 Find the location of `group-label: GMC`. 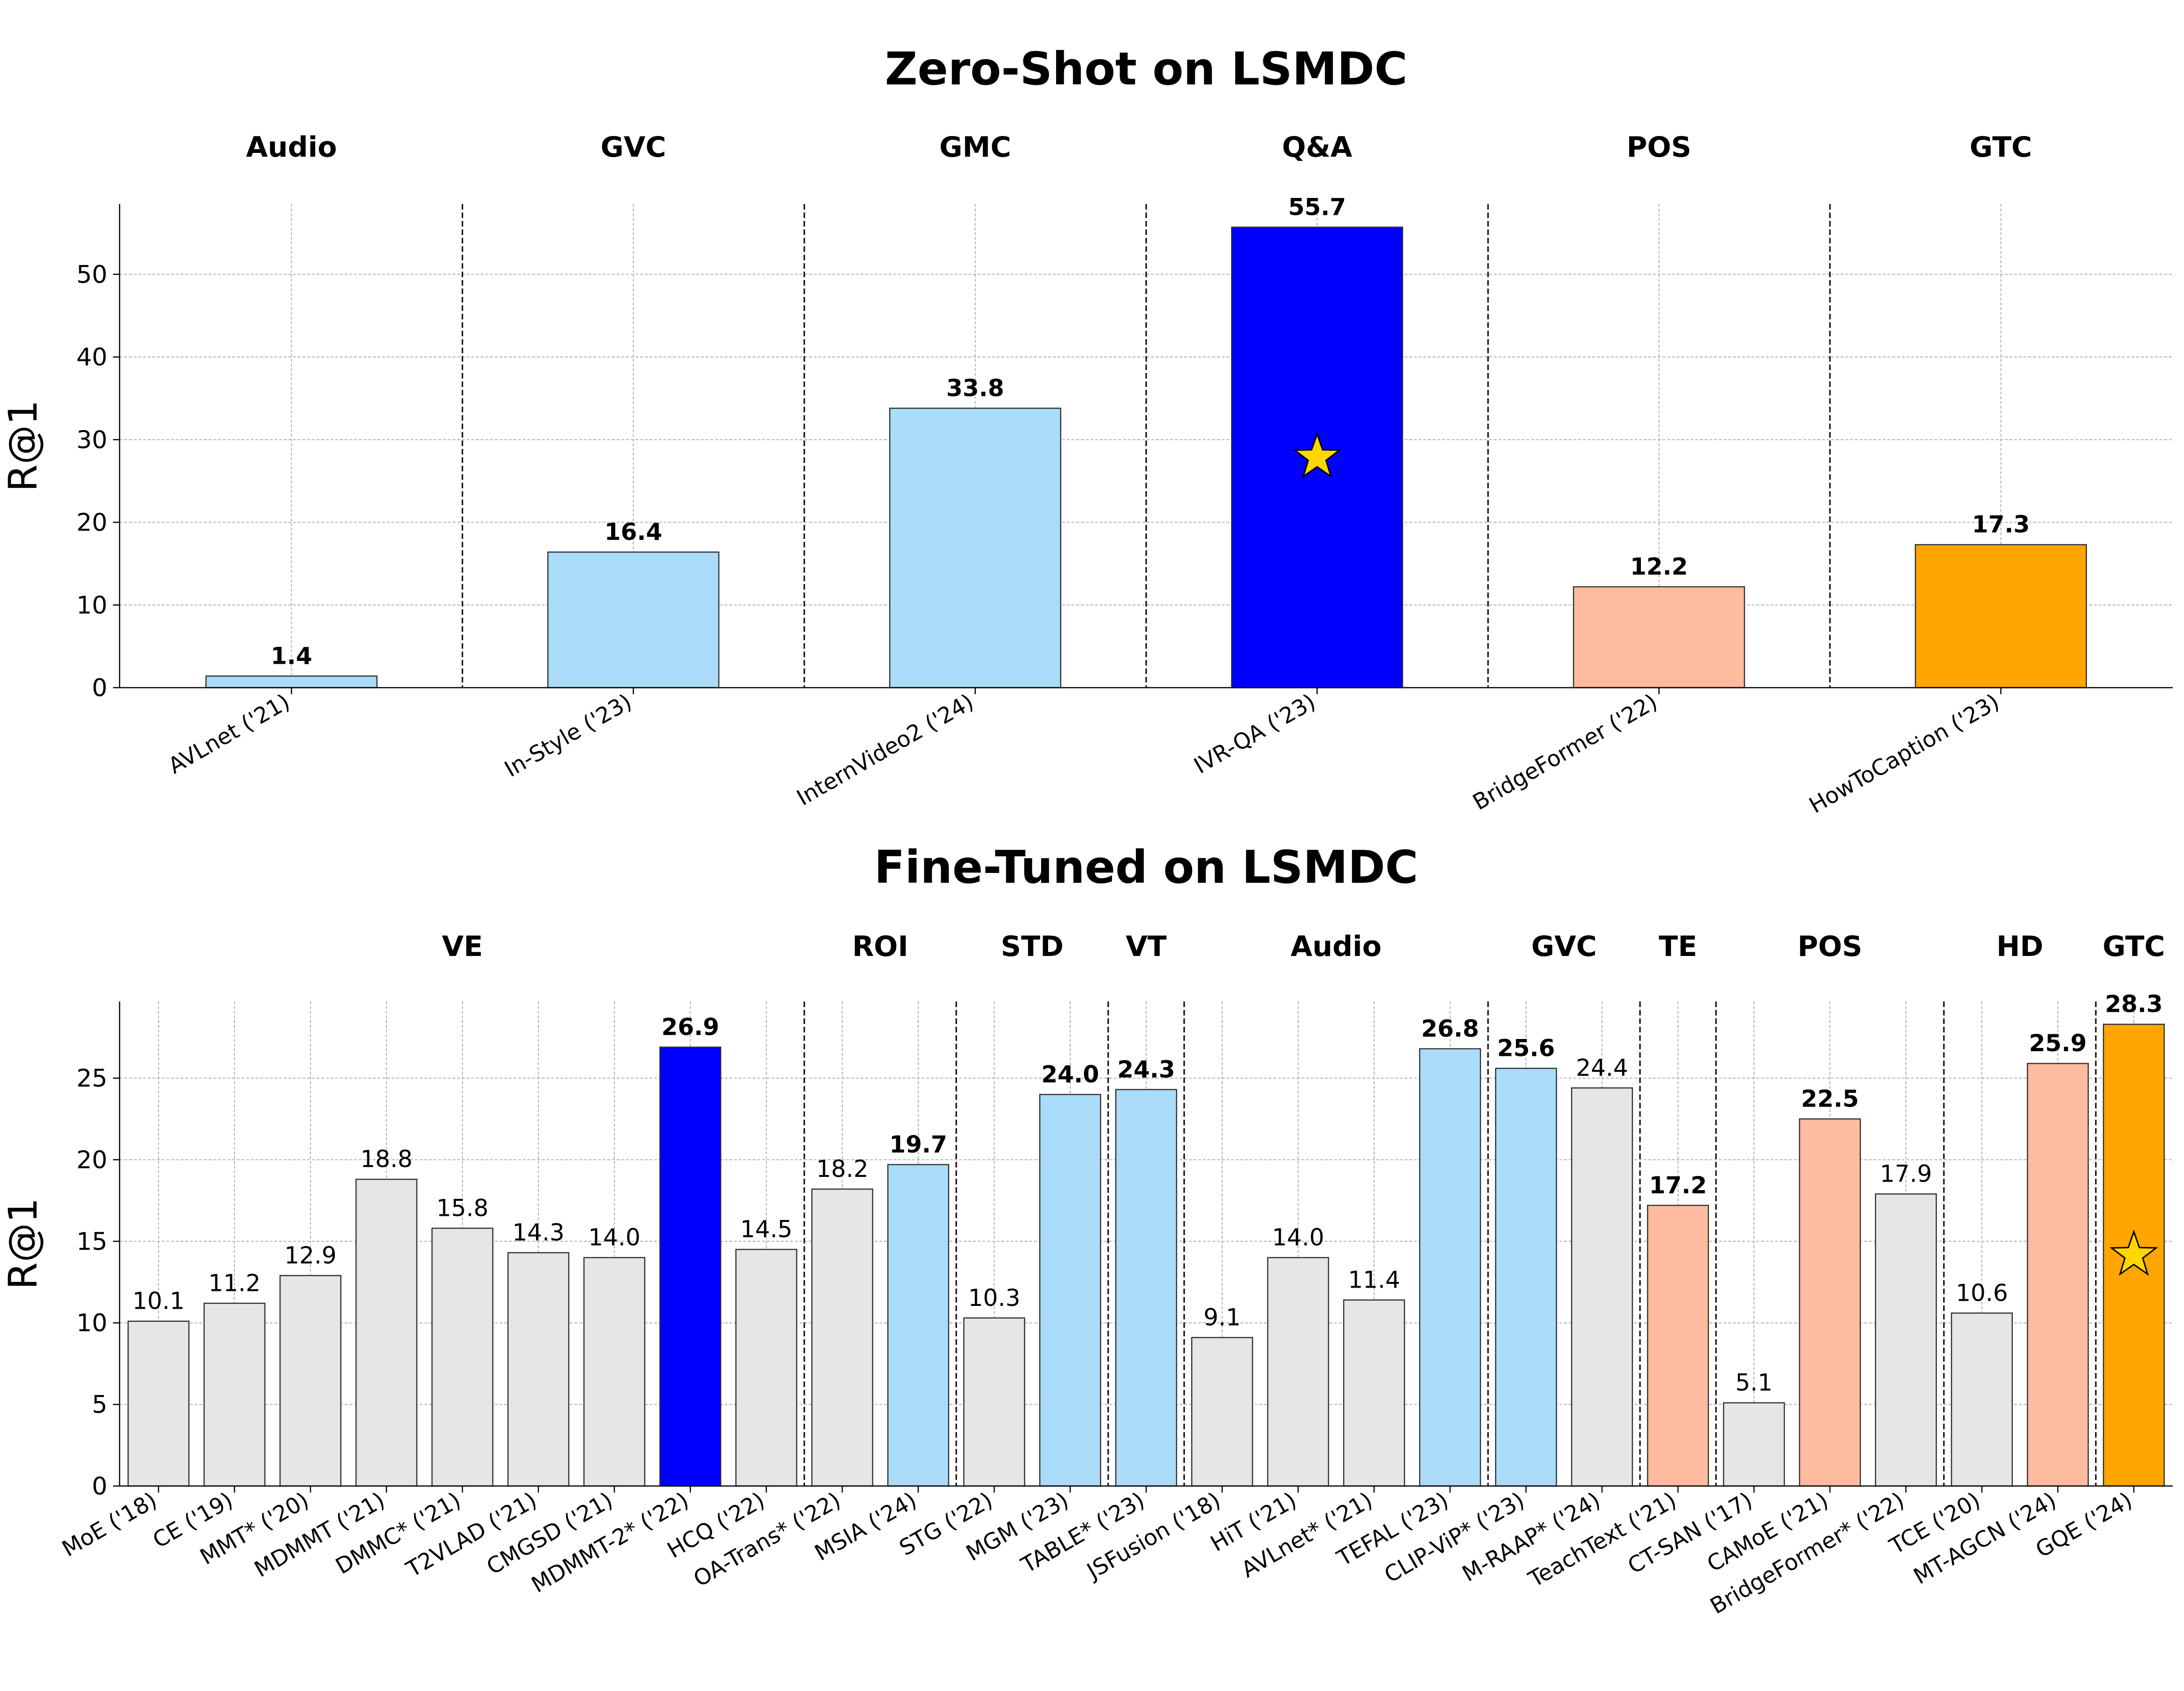

group-label: GMC is located at coordinates (975, 147).